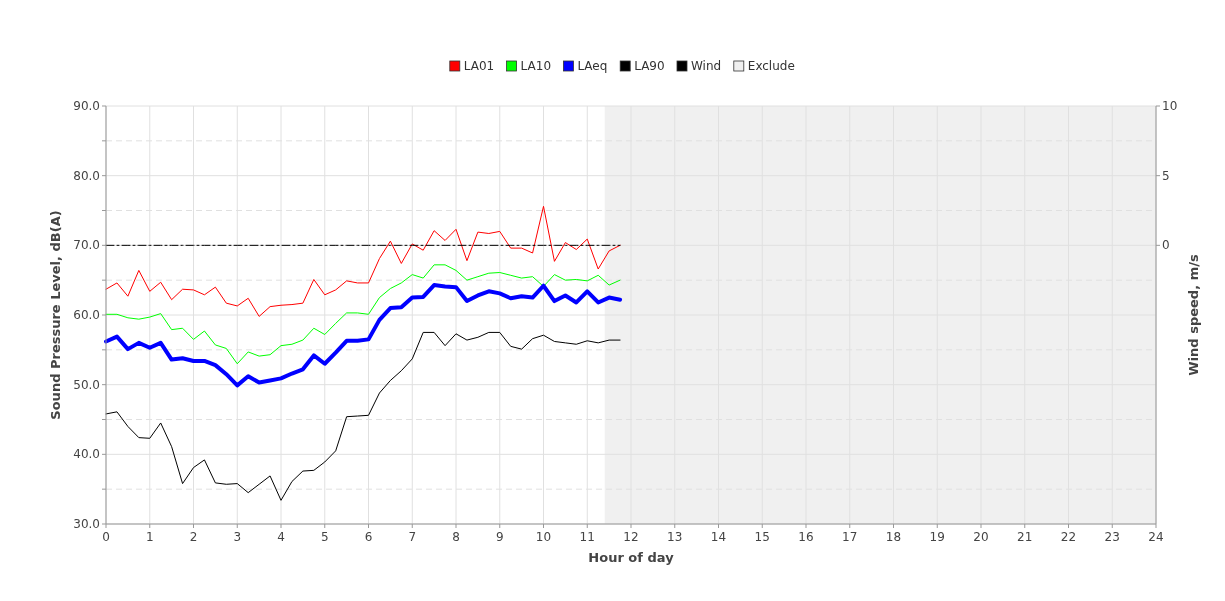 This screenshot has width=1225, height=601. Describe the element at coordinates (237, 537) in the screenshot. I see `x-tick-label: 3` at that location.